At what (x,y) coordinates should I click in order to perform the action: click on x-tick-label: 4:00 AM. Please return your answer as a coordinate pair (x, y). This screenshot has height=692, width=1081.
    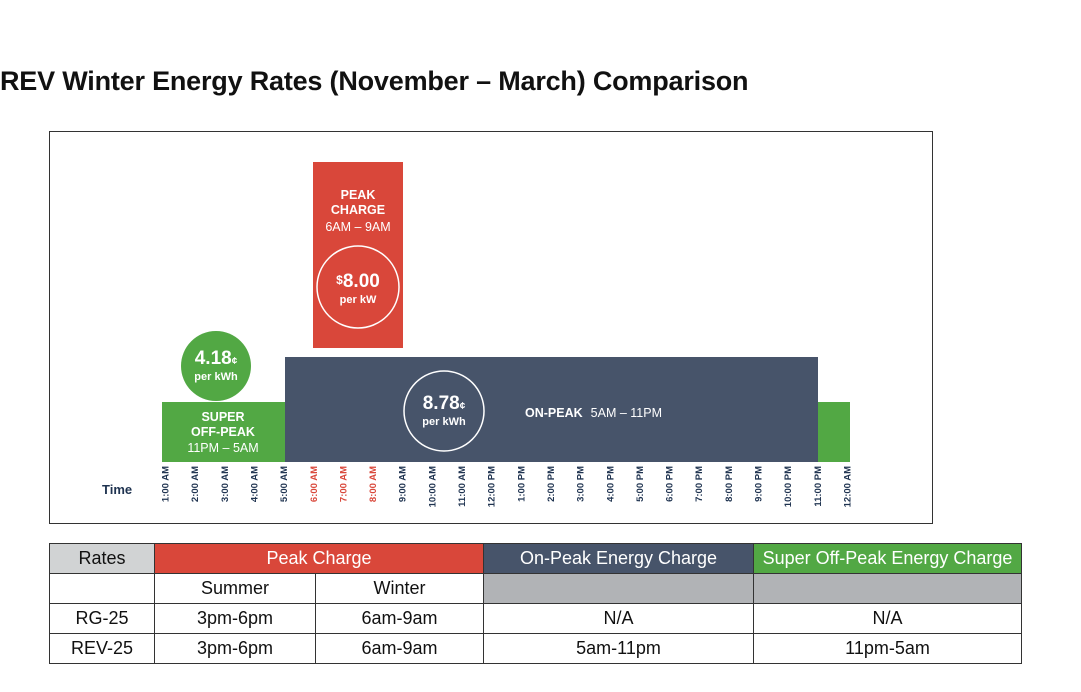
    Looking at the image, I should click on (254, 484).